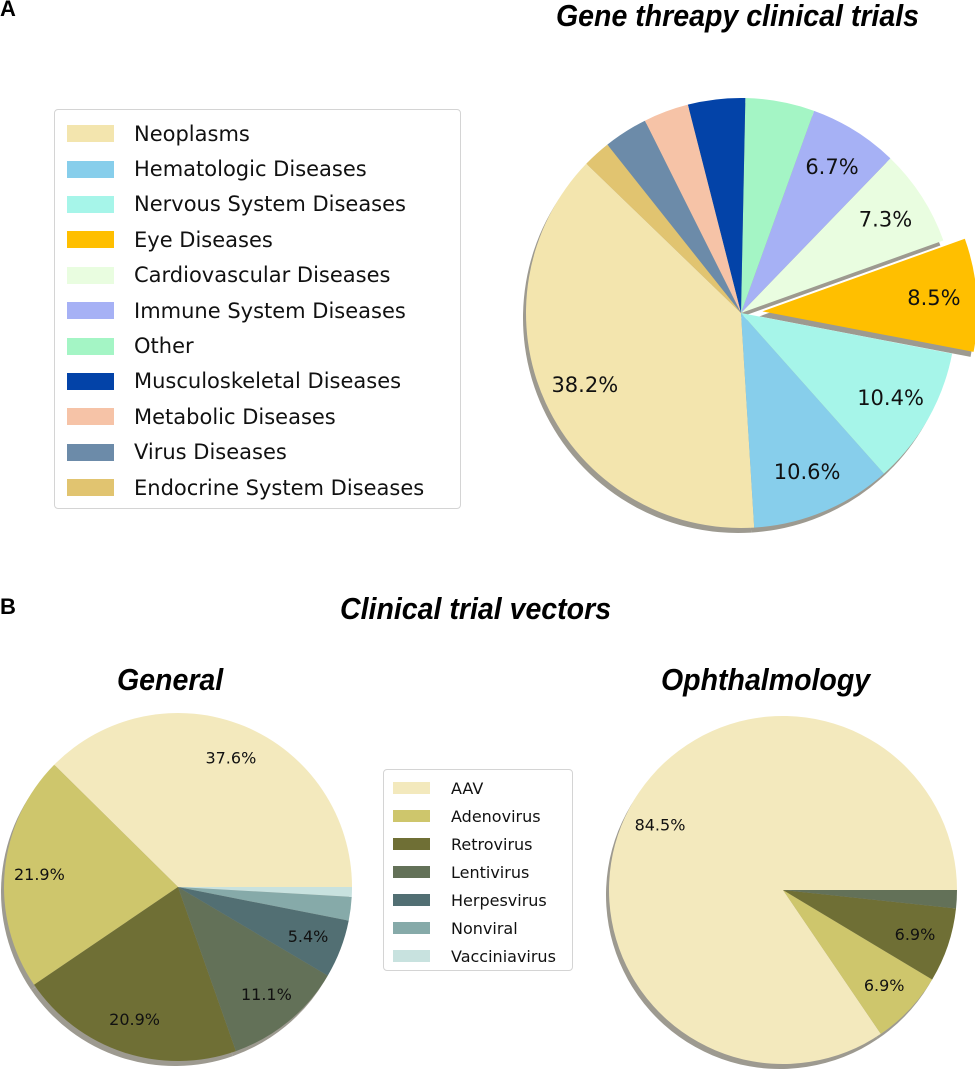 This screenshot has width=975, height=1071. I want to click on legend-item: Immune System Diseases, so click(263, 310).